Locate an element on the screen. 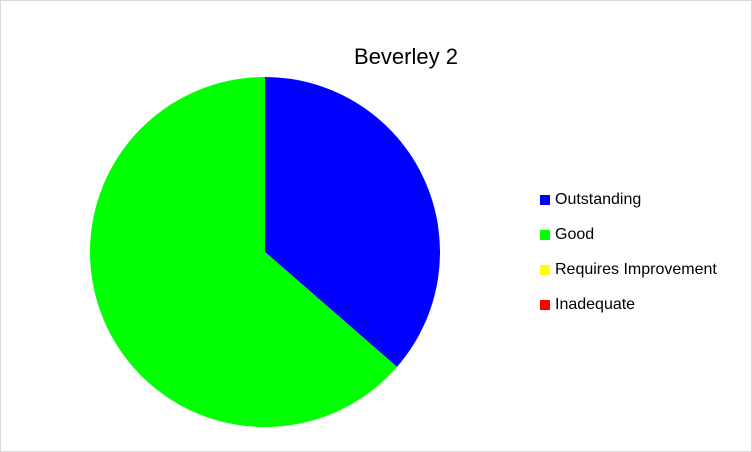 Image resolution: width=752 pixels, height=452 pixels. legend-label: Good is located at coordinates (574, 234).